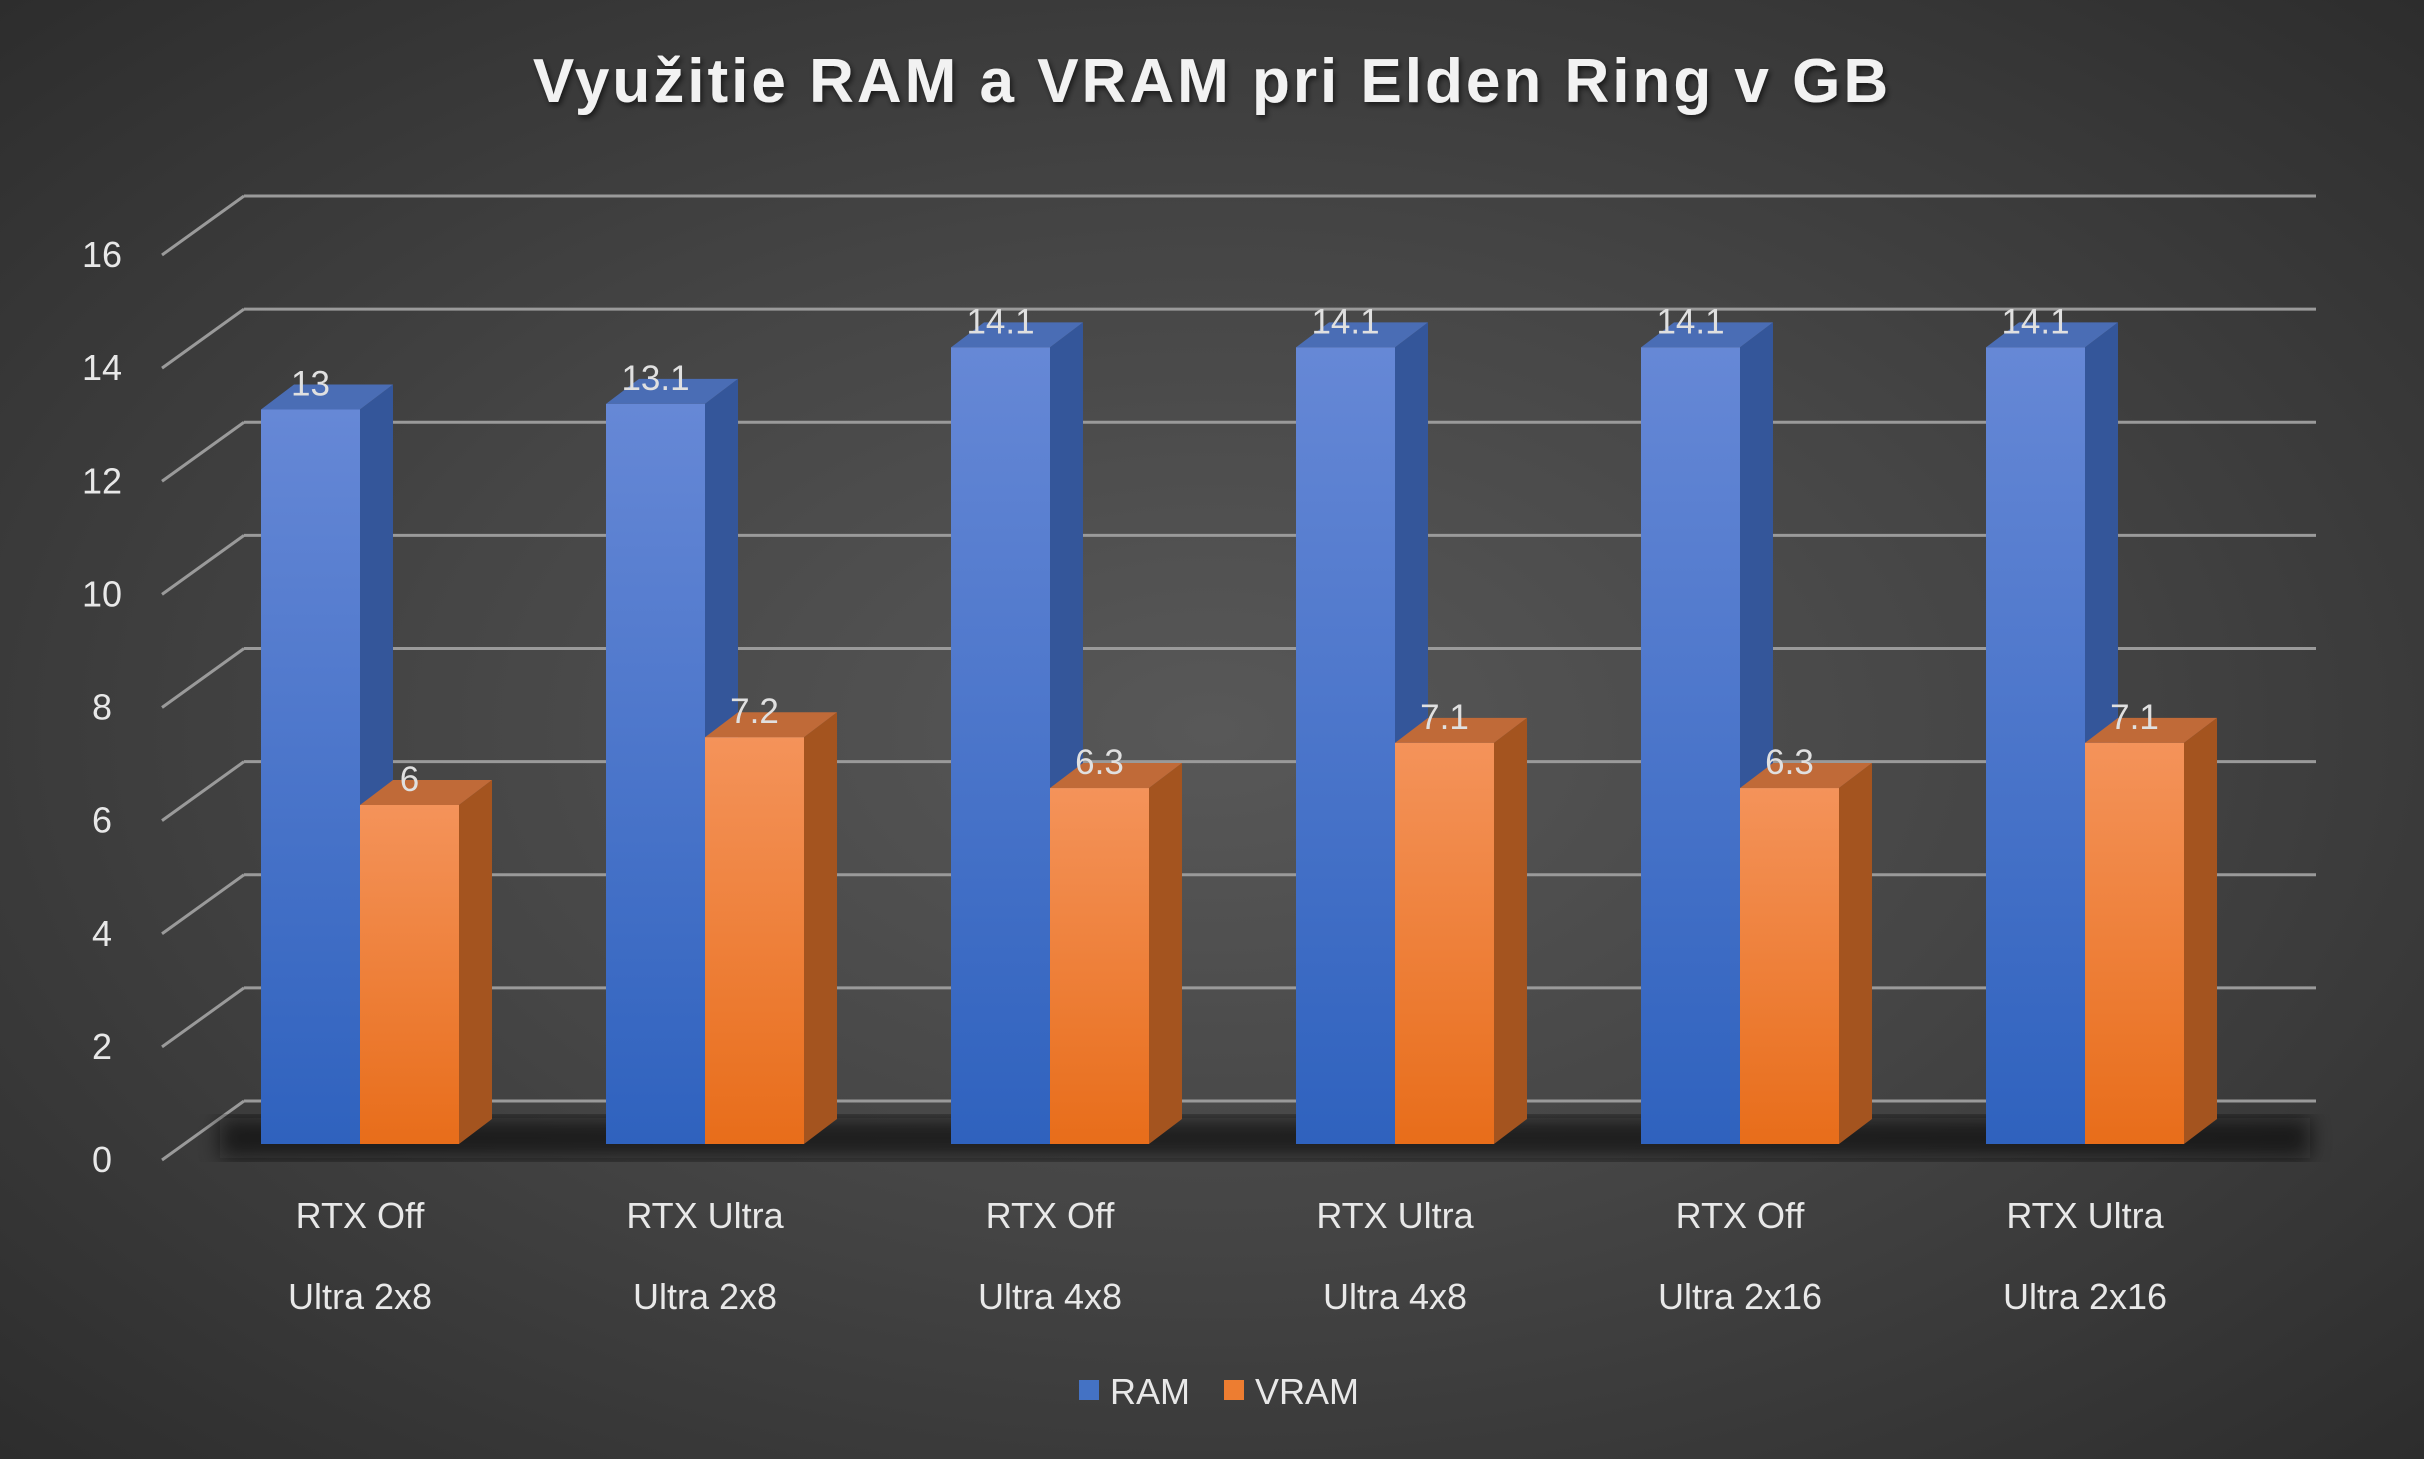 The image size is (2424, 1459). I want to click on bar-vram: 6, so click(426, 952).